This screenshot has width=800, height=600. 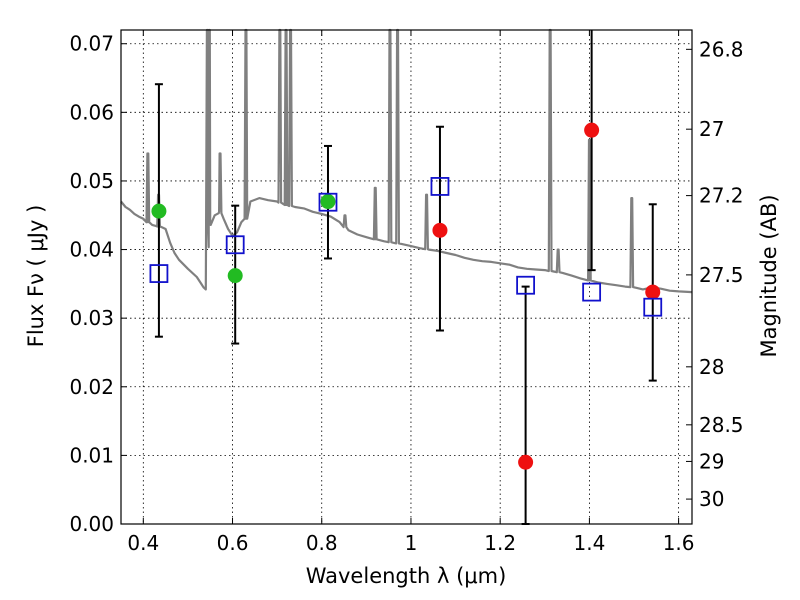 What do you see at coordinates (721, 196) in the screenshot?
I see `right-tick-label: 27.2` at bounding box center [721, 196].